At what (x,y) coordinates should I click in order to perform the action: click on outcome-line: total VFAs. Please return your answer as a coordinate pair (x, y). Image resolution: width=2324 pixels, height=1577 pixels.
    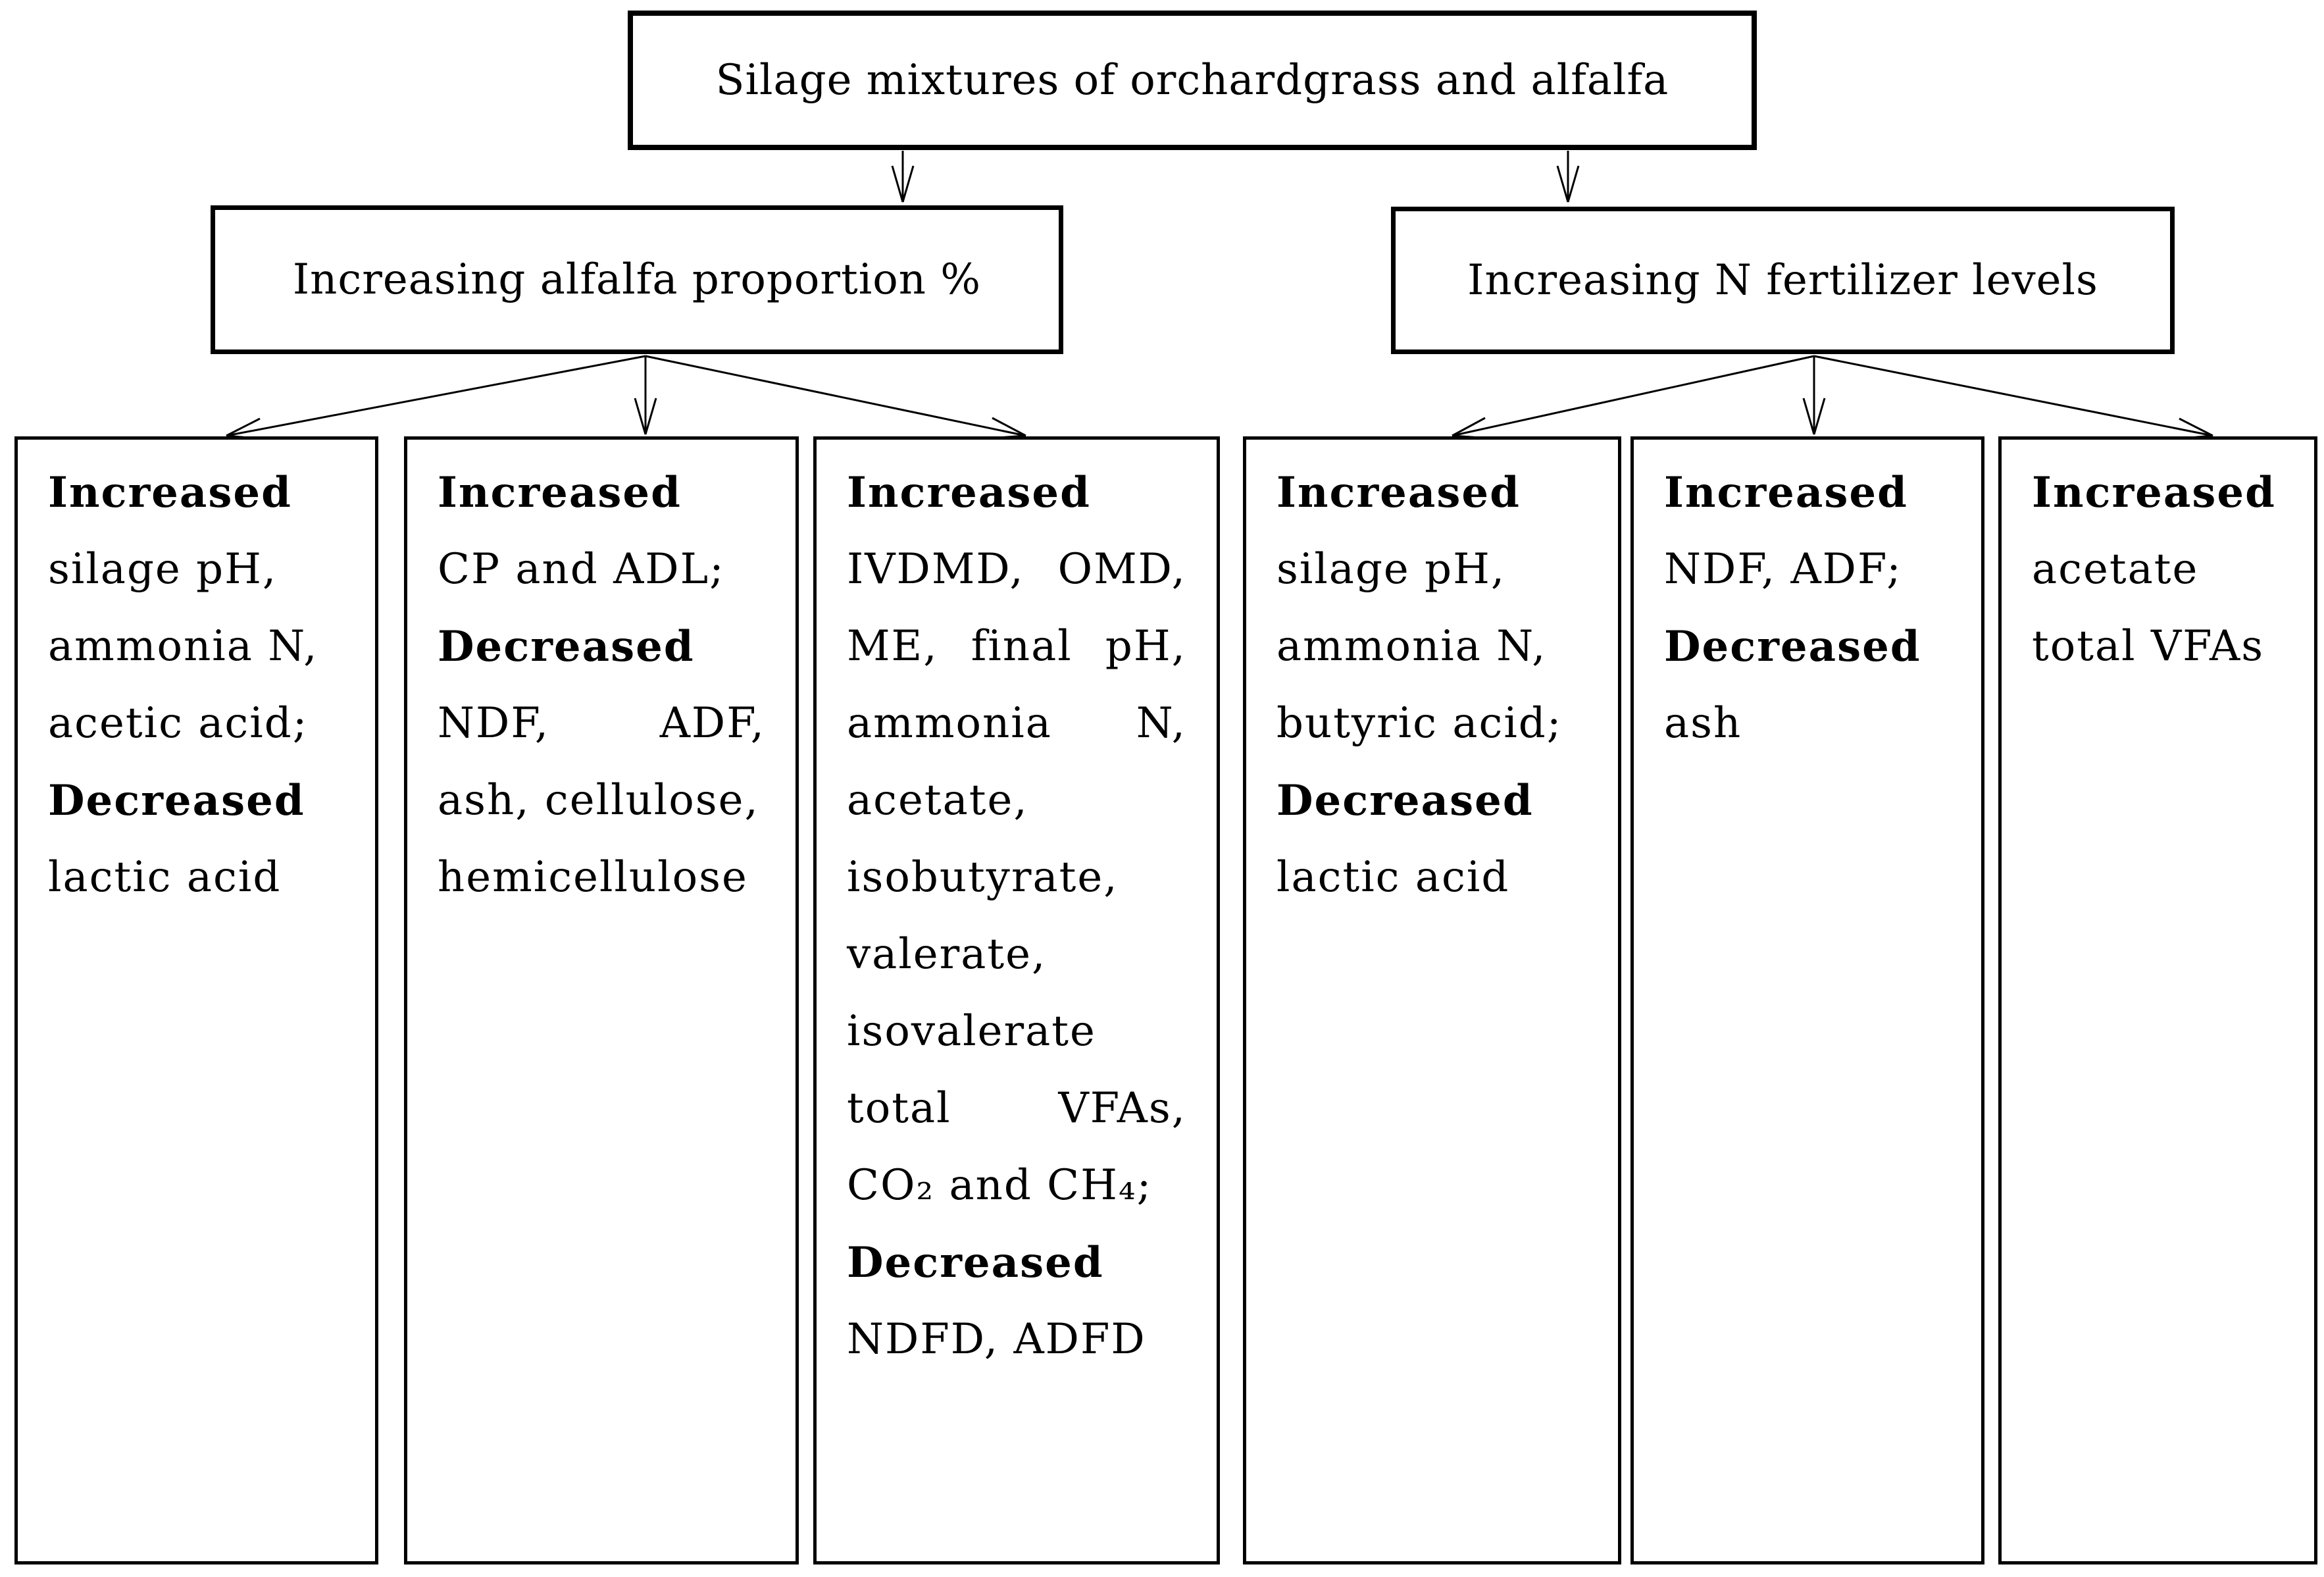
    Looking at the image, I should click on (2148, 647).